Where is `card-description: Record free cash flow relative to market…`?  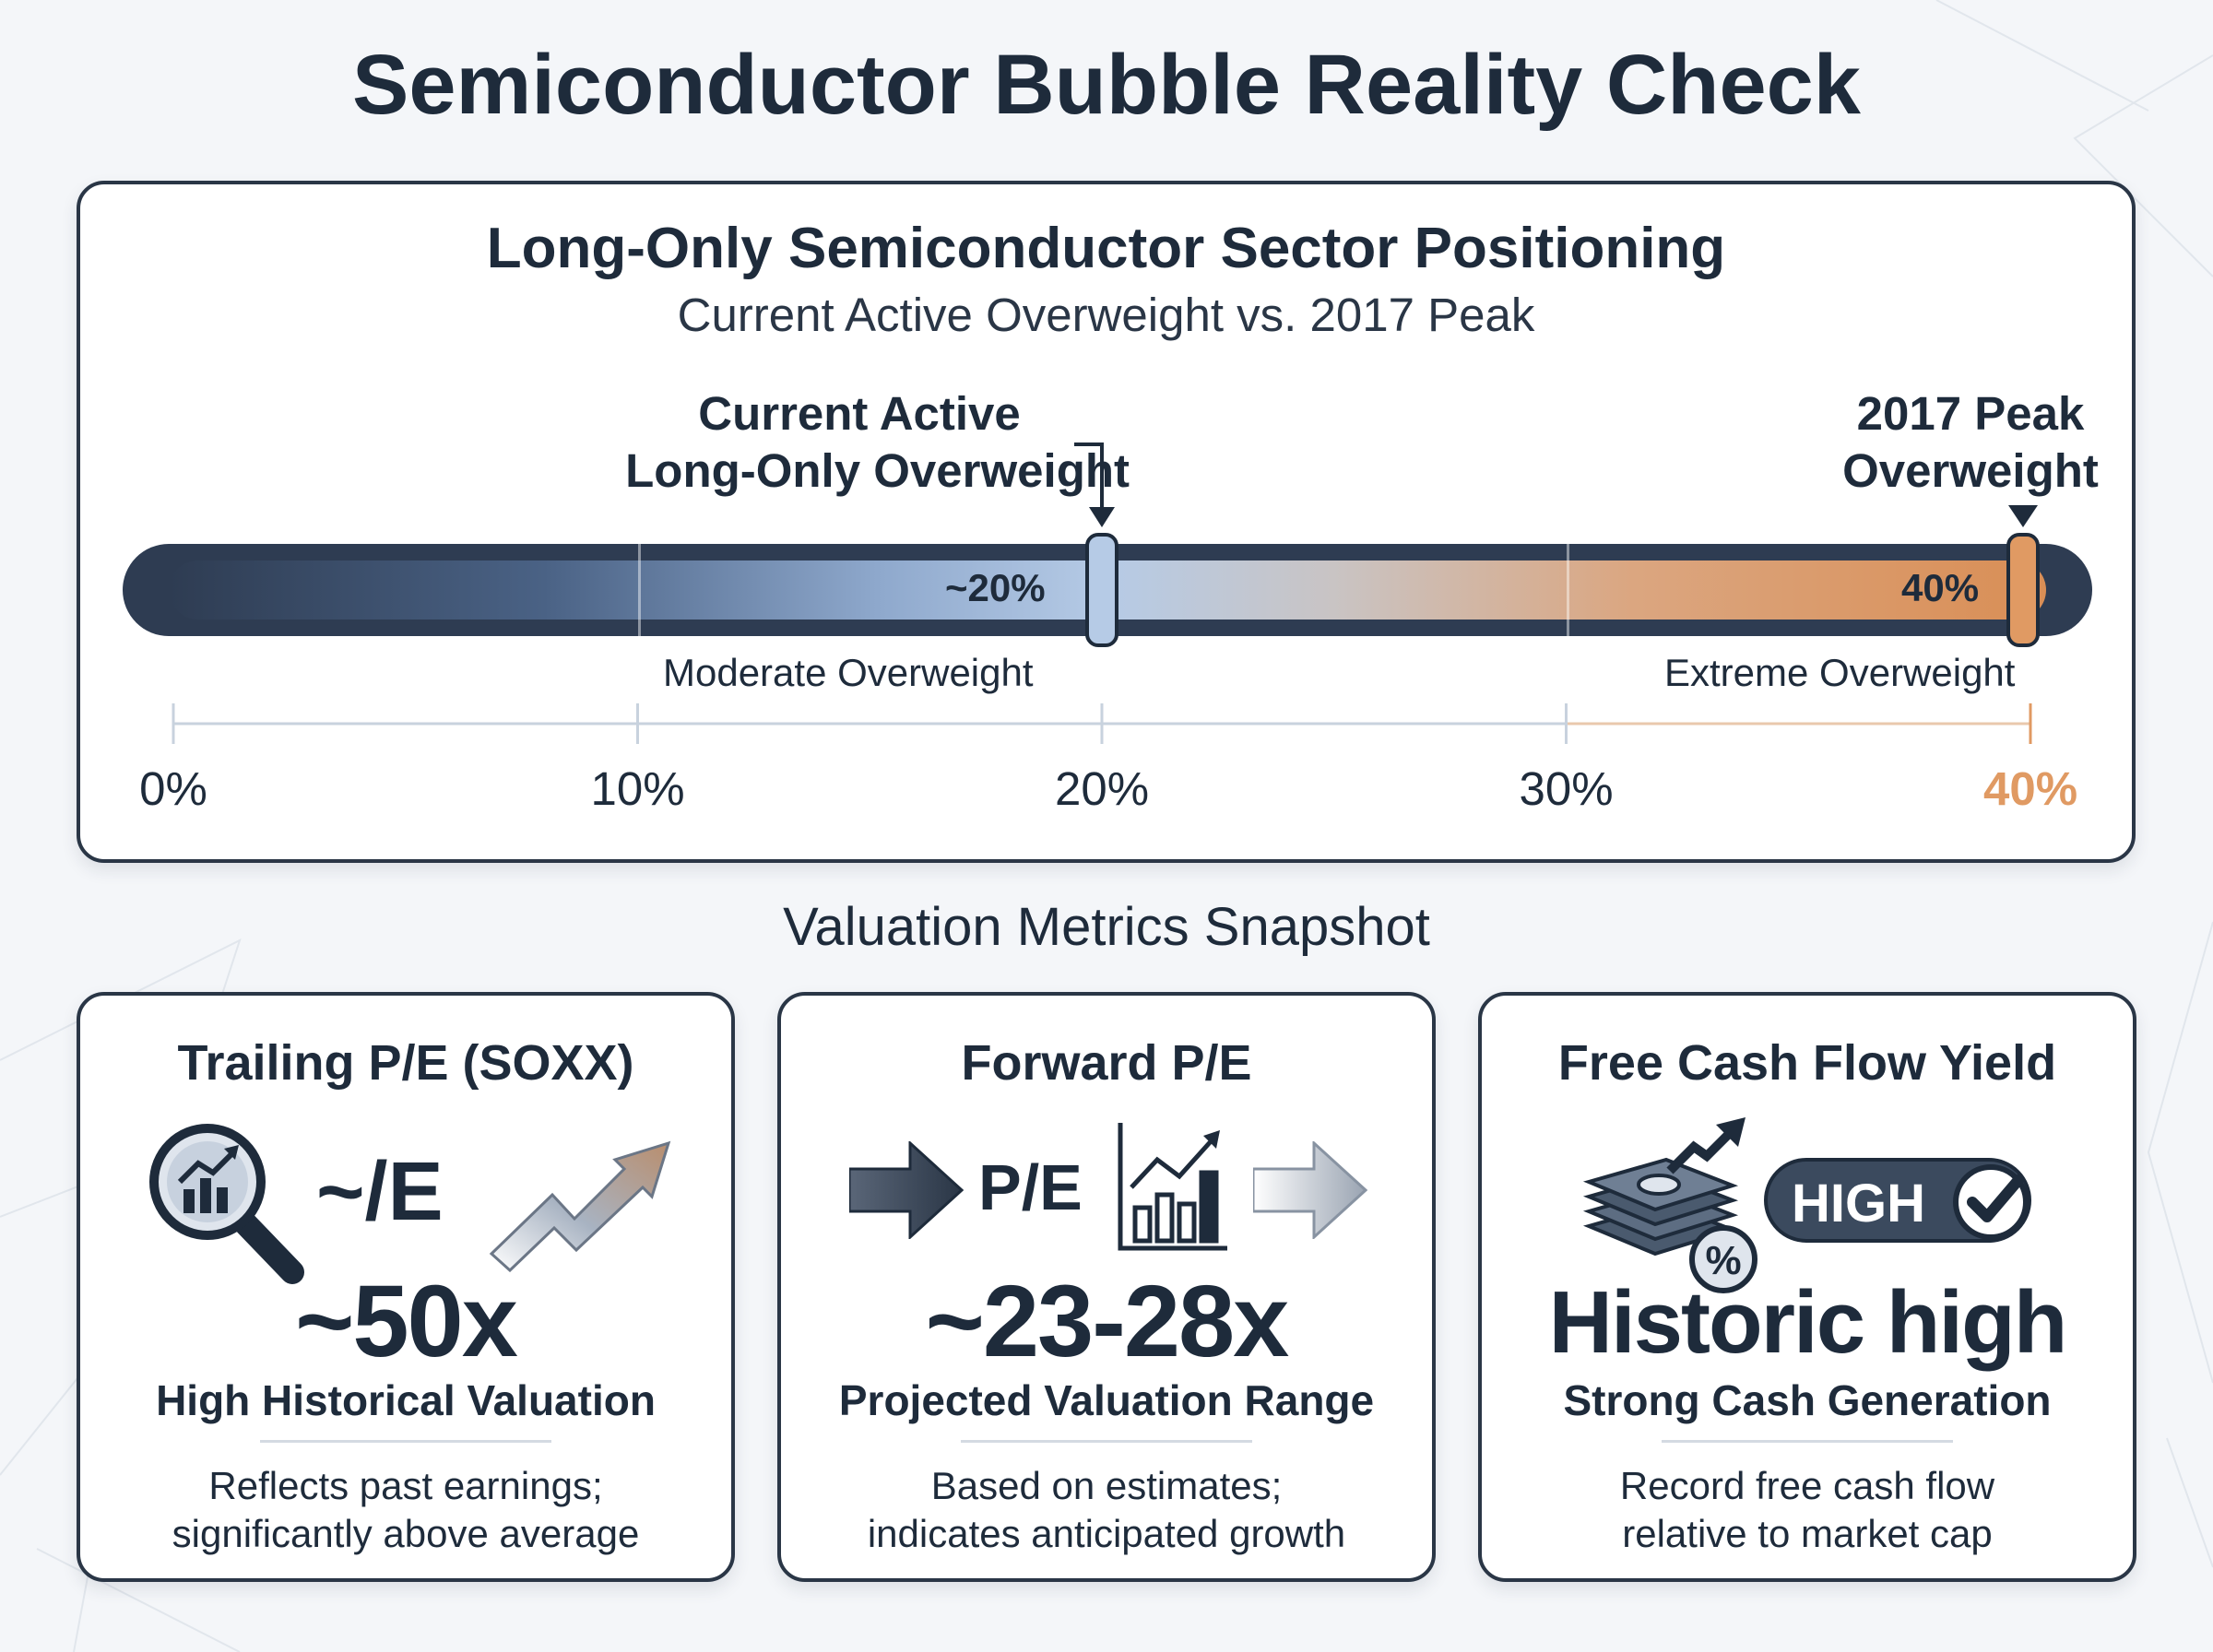 card-description: Record free cash flow relative to market… is located at coordinates (1807, 1510).